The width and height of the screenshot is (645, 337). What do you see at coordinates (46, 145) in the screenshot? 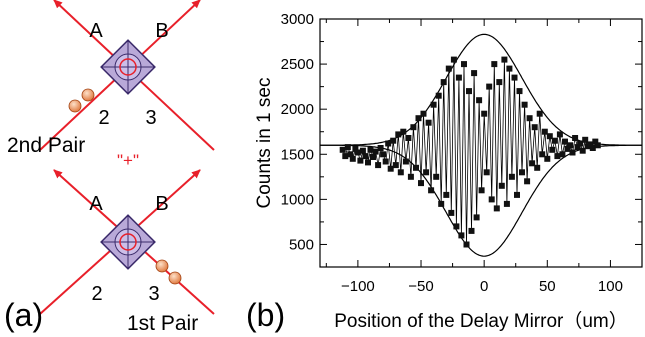
I see `pair-caption: 2nd Pair` at bounding box center [46, 145].